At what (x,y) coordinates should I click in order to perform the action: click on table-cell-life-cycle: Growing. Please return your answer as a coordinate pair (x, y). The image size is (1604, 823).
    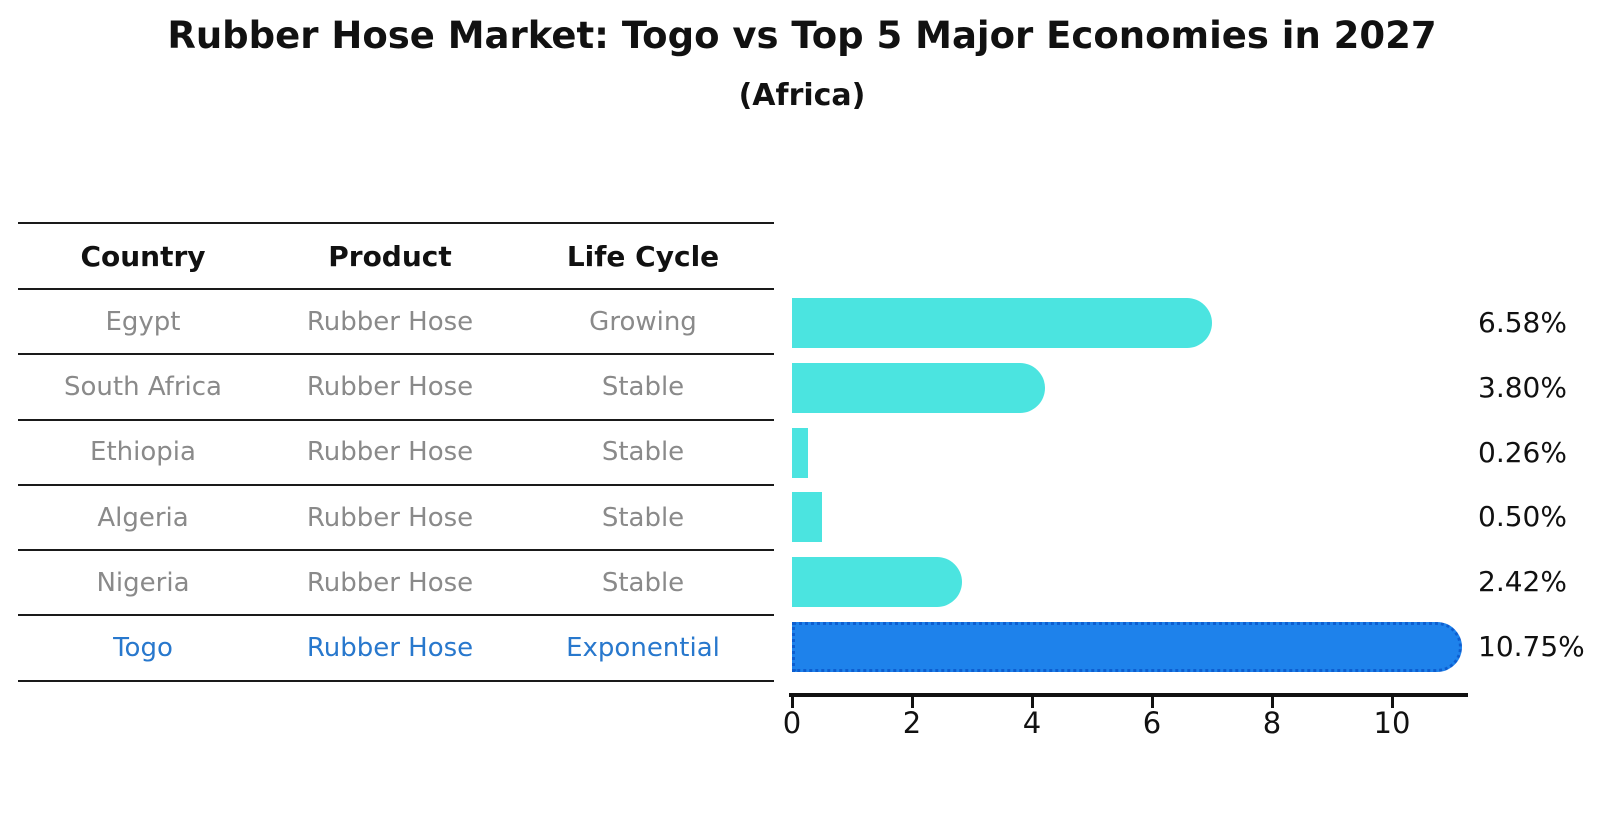
    Looking at the image, I should click on (643, 321).